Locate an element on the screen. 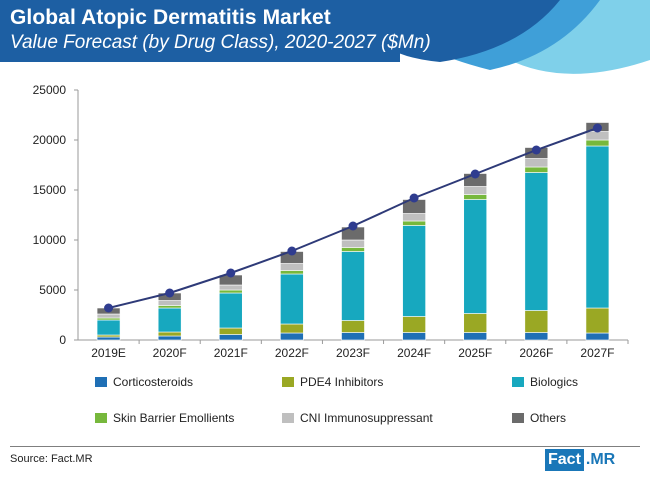  x-tick-label: 2027F is located at coordinates (597, 353).